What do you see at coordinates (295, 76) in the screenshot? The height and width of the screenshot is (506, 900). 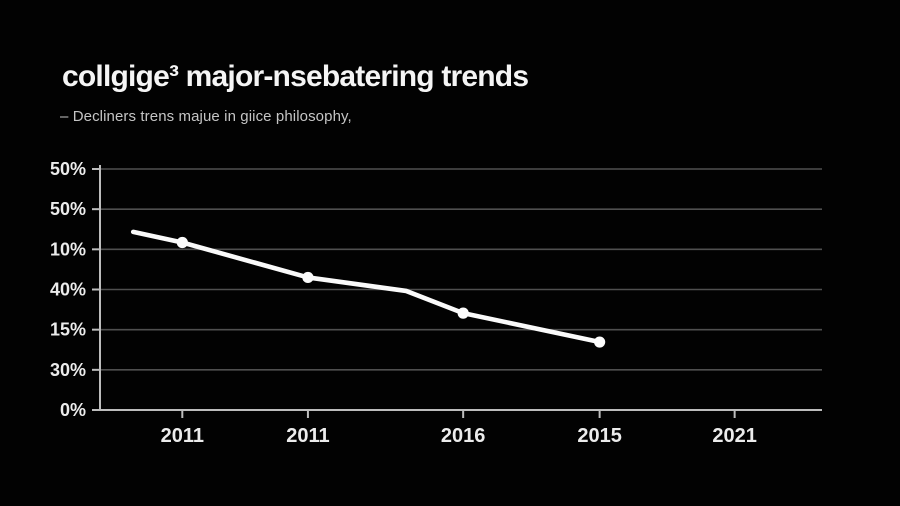 I see `chart-title: collgige³ major-nsebatering trends` at bounding box center [295, 76].